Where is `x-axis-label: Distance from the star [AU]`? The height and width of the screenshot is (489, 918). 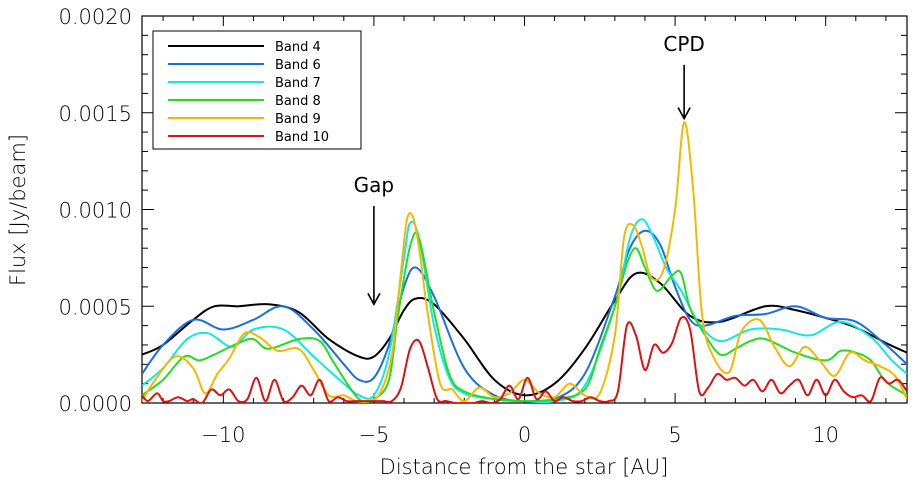 x-axis-label: Distance from the star [AU] is located at coordinates (524, 467).